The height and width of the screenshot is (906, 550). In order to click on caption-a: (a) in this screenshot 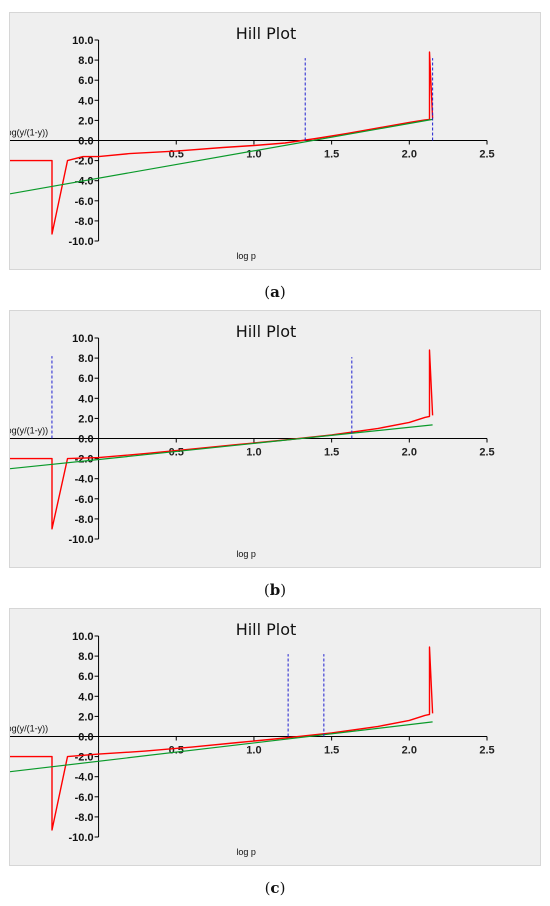, I will do `click(275, 292)`.